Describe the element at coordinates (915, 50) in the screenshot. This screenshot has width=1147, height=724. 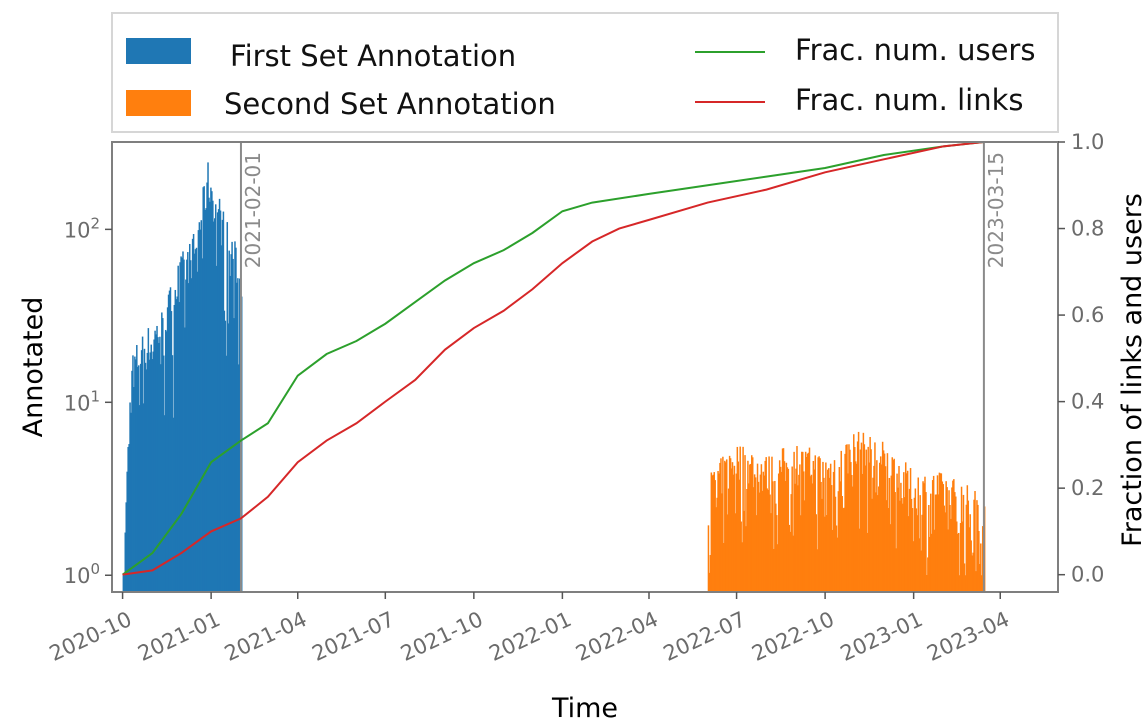
I see `legend-label-users: Frac. num. users` at that location.